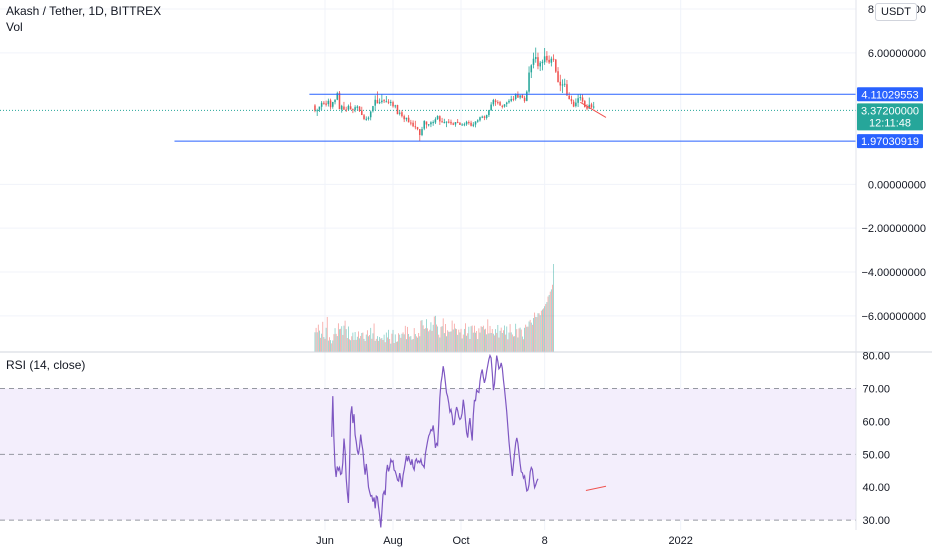  What do you see at coordinates (897, 185) in the screenshot?
I see `price-tick-label: 0.00000000` at bounding box center [897, 185].